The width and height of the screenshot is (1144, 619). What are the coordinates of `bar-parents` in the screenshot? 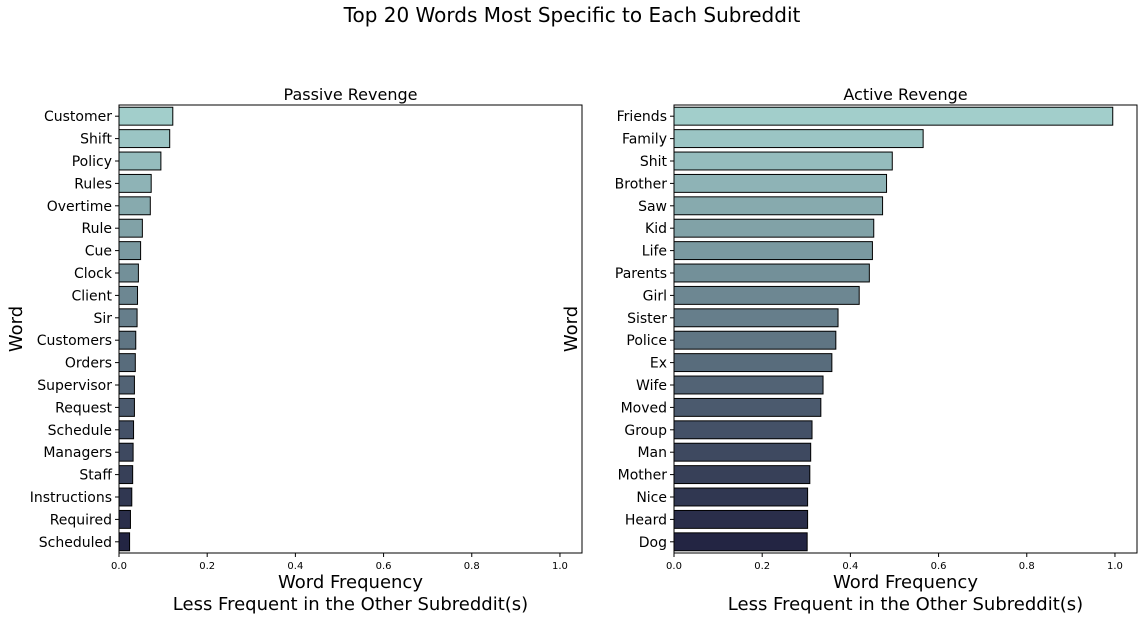 It's located at (771, 273).